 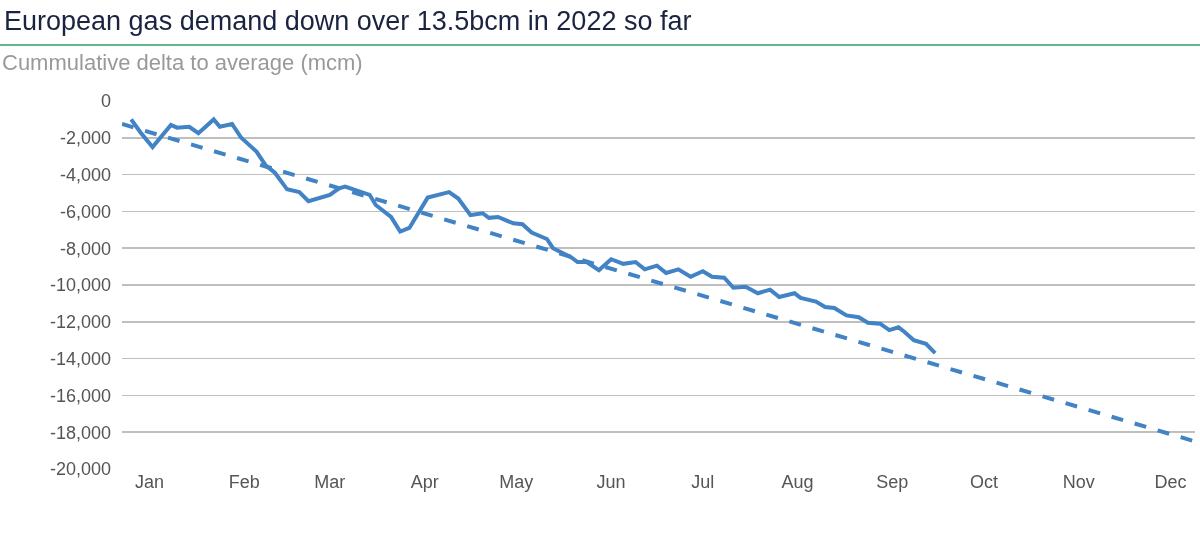 I want to click on y-tick-label: -12,000, so click(x=80, y=322).